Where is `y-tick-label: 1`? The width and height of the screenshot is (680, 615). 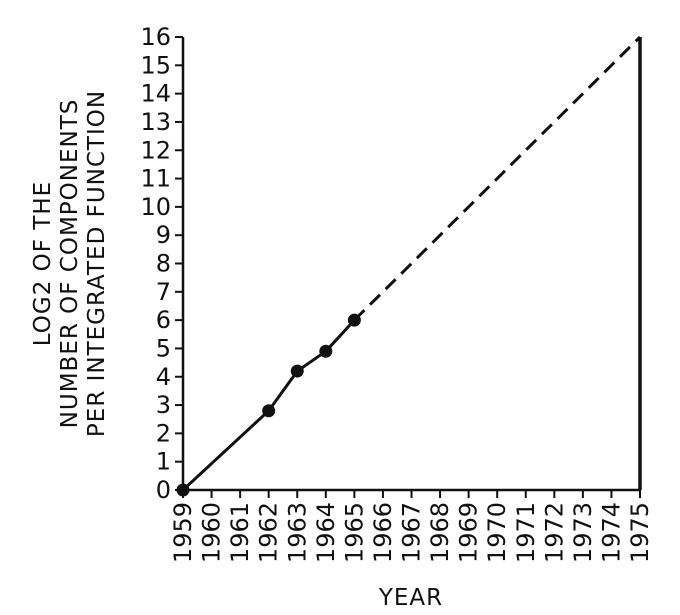 y-tick-label: 1 is located at coordinates (163, 462).